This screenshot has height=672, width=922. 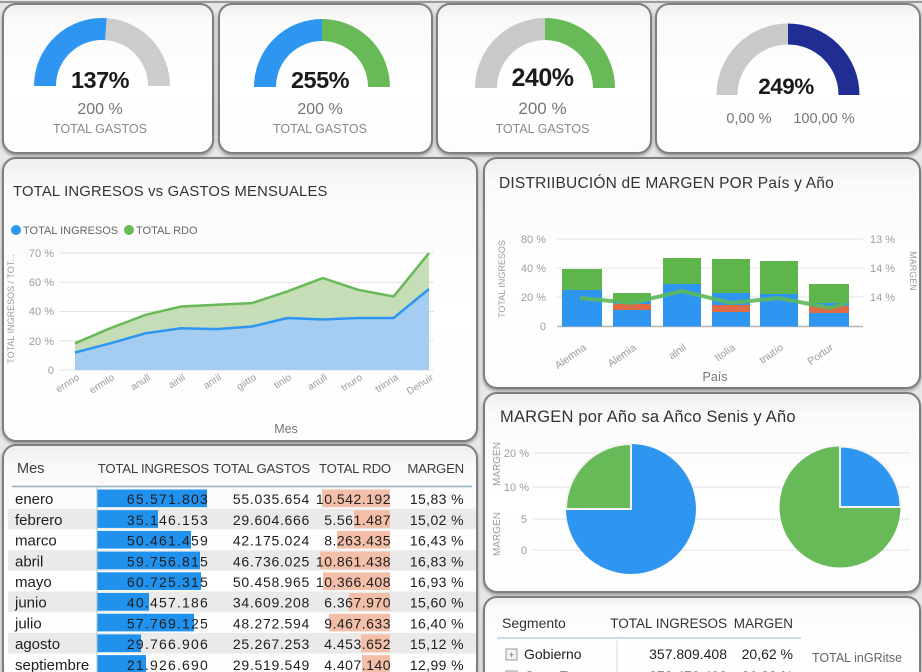 I want to click on svg-text: 4.407.140, so click(x=357, y=664).